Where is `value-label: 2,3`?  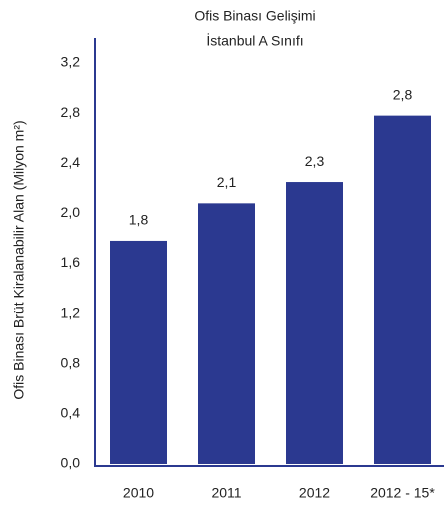 value-label: 2,3 is located at coordinates (315, 161).